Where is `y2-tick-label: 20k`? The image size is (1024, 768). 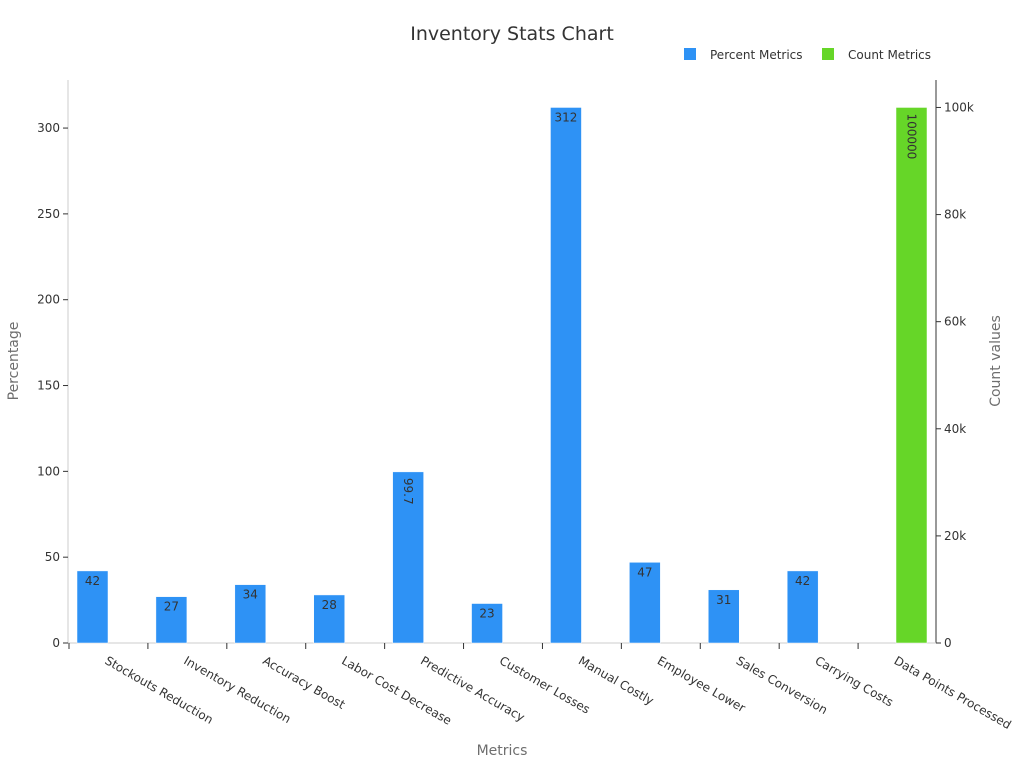
y2-tick-label: 20k is located at coordinates (955, 536).